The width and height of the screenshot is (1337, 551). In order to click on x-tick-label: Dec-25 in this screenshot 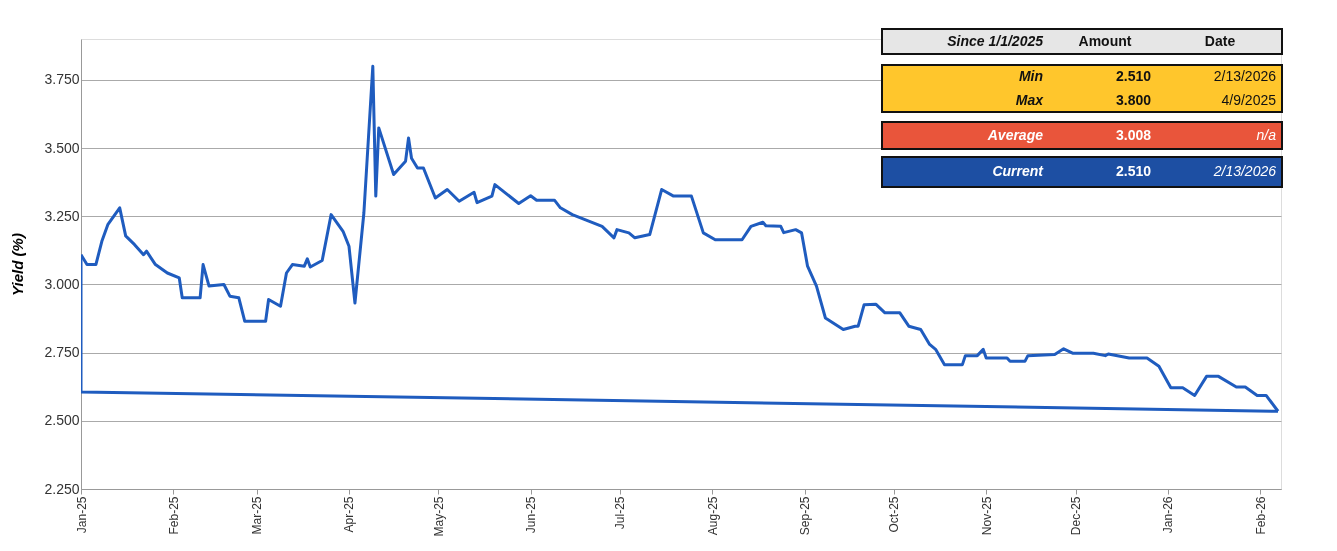, I will do `click(1076, 516)`.